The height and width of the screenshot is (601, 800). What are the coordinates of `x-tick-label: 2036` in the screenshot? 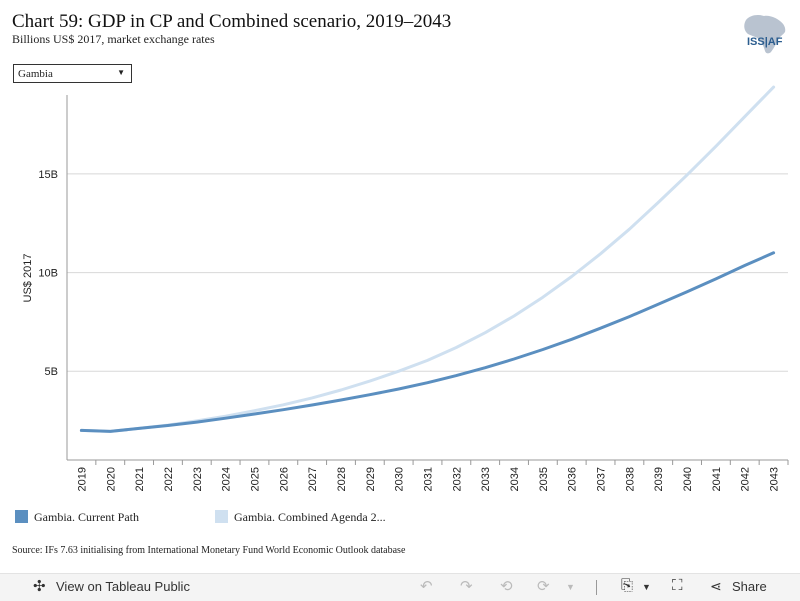 It's located at (573, 479).